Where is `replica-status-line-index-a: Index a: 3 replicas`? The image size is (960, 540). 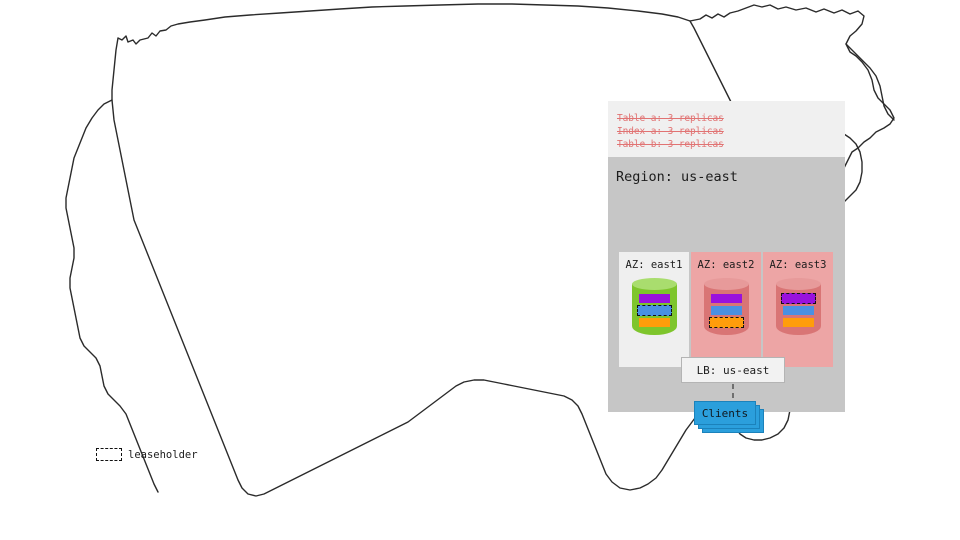
replica-status-line-index-a: Index a: 3 replicas is located at coordinates (670, 131).